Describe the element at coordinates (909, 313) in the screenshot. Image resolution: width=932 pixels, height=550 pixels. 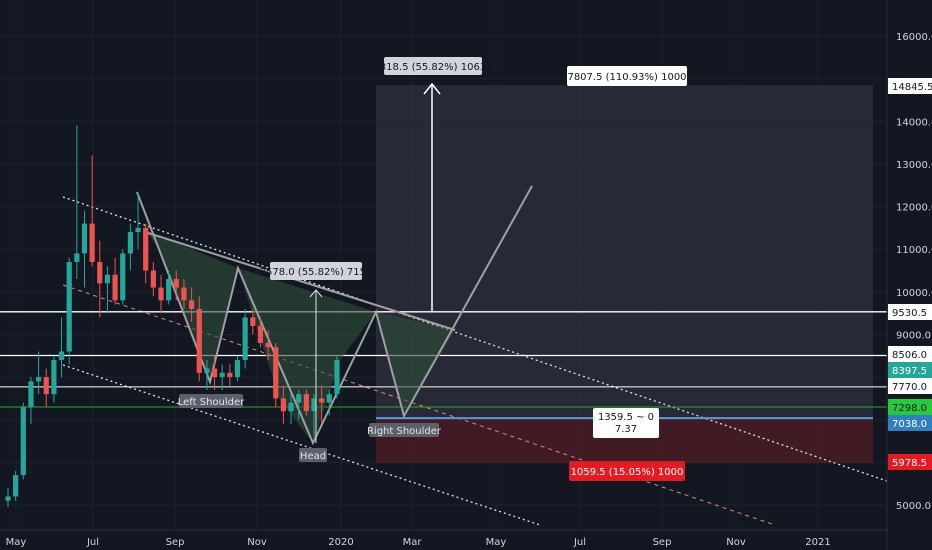
I see `resistance-price-text: 9530.5` at that location.